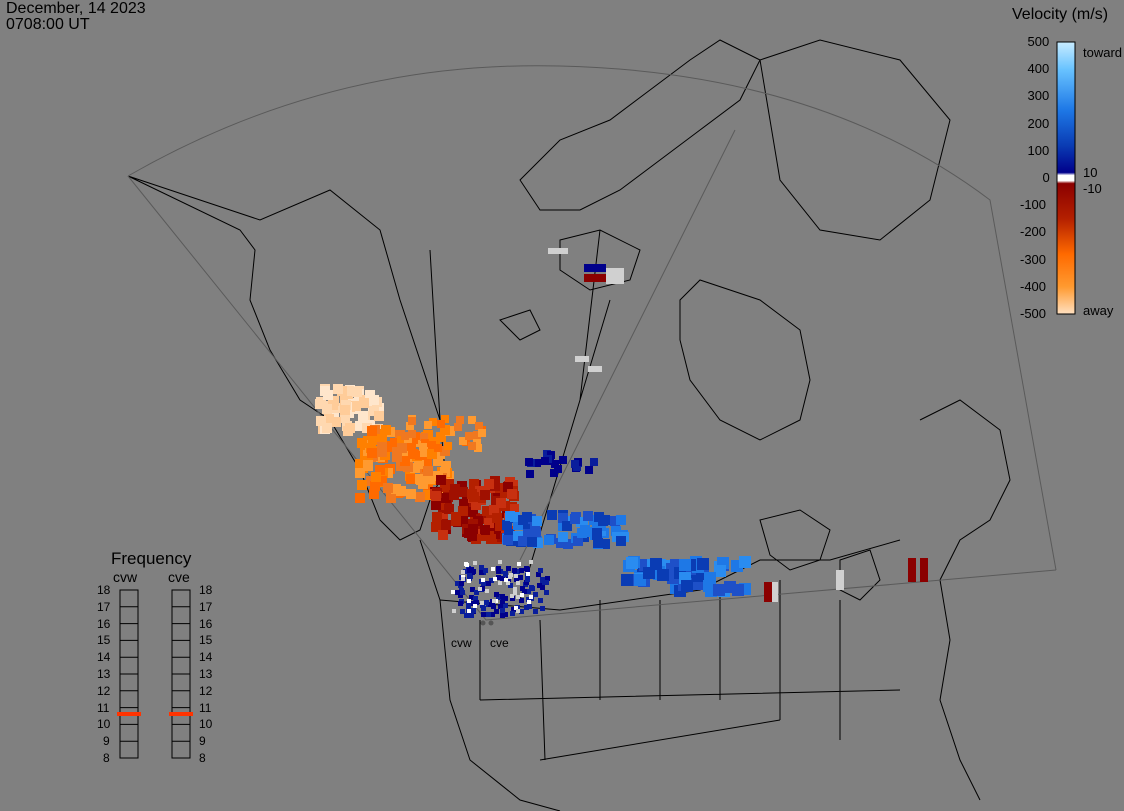 This screenshot has width=1124, height=811. I want to click on near-zero-pos-label: 10, so click(1090, 172).